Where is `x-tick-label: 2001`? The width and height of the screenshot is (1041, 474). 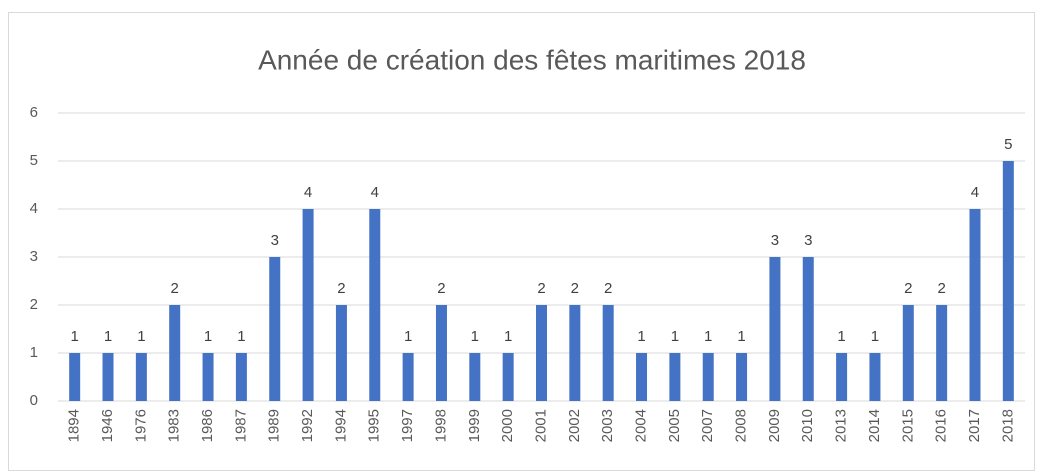
x-tick-label: 2001 is located at coordinates (540, 425).